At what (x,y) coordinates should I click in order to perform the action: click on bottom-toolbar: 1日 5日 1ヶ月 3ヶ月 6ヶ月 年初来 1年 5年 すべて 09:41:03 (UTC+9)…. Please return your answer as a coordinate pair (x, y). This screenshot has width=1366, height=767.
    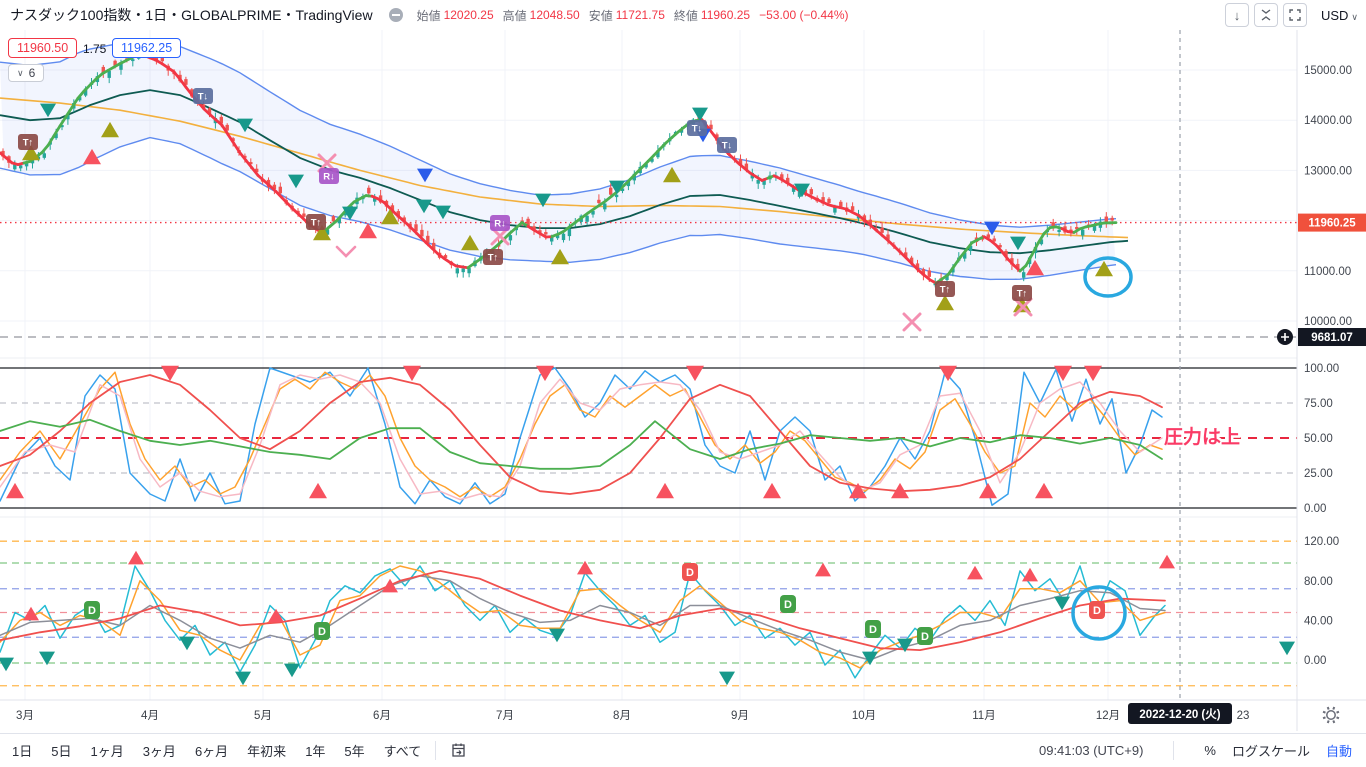
    Looking at the image, I should click on (683, 750).